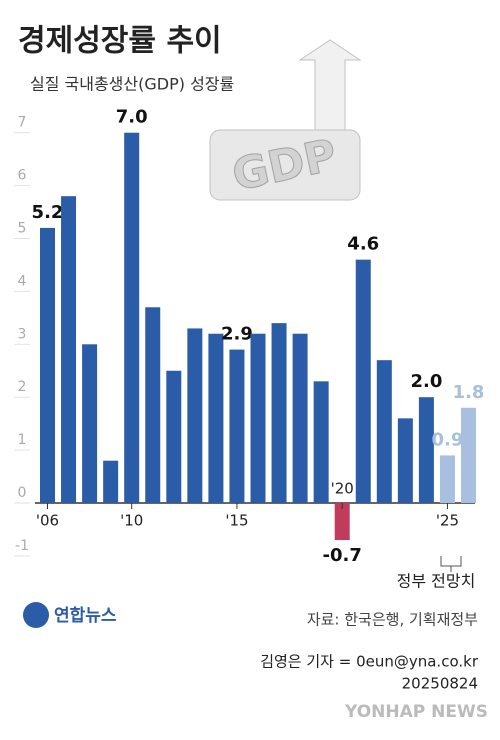  What do you see at coordinates (22, 229) in the screenshot?
I see `y-tick-label: 5` at bounding box center [22, 229].